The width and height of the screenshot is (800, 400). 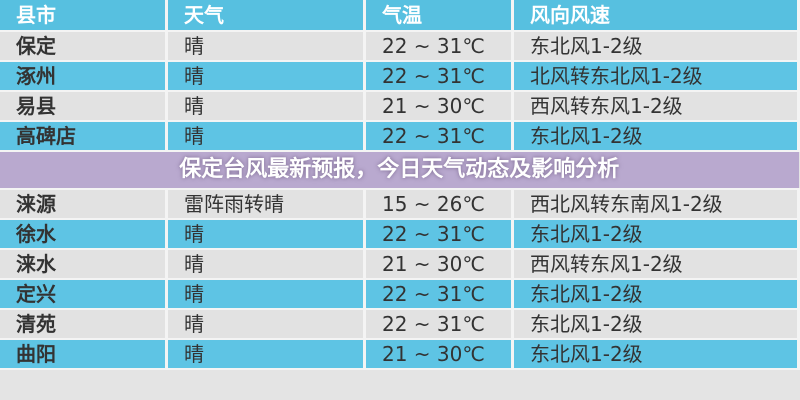 I want to click on county-cell: 清苑, so click(x=84, y=324).